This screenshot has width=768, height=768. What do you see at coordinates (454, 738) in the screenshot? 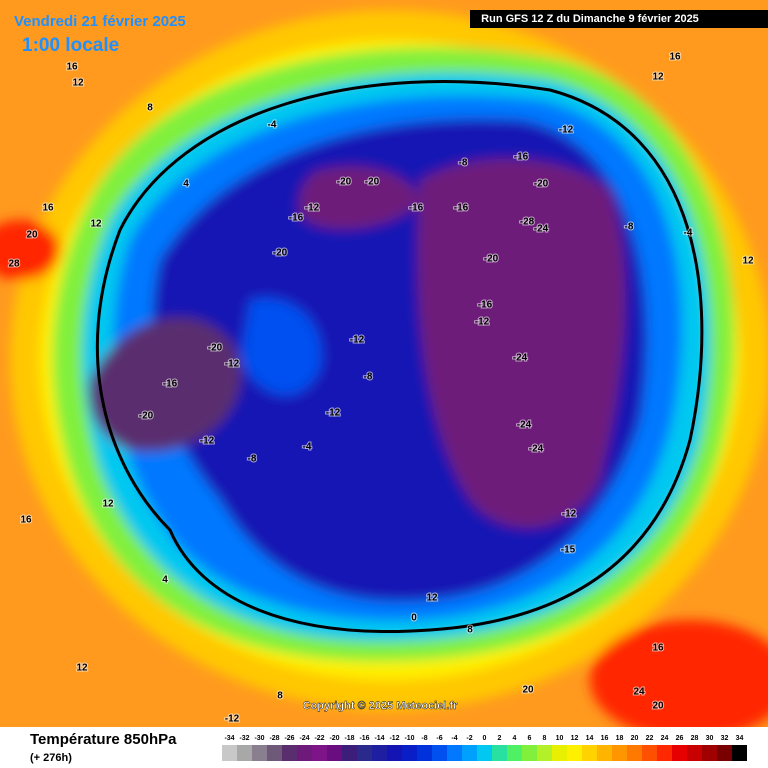
I see `scale-label: -4` at bounding box center [454, 738].